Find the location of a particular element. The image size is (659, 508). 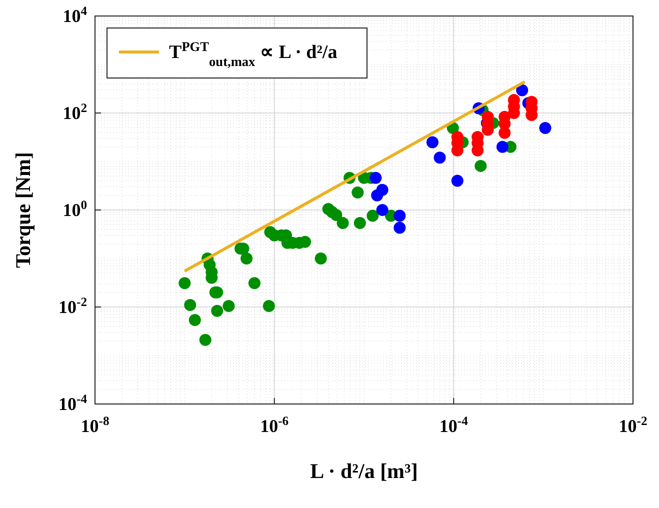

y-tick-label: 10$^{-2}$ is located at coordinates (72, 306).